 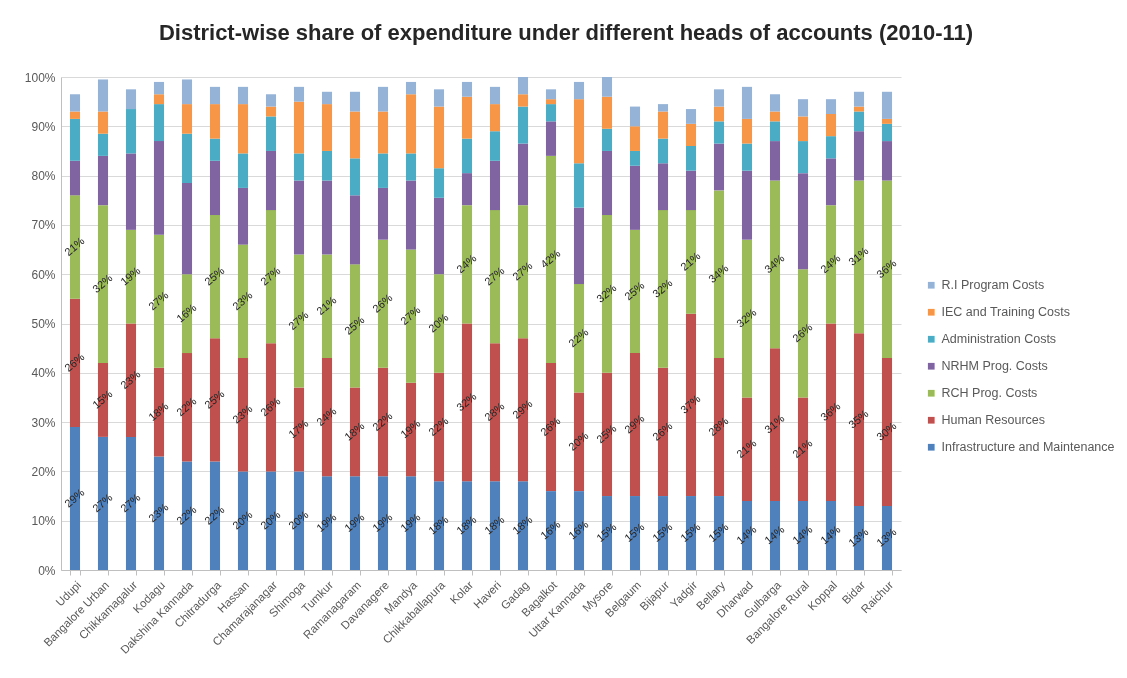 I want to click on y-tick-label: 0%, so click(x=47, y=570).